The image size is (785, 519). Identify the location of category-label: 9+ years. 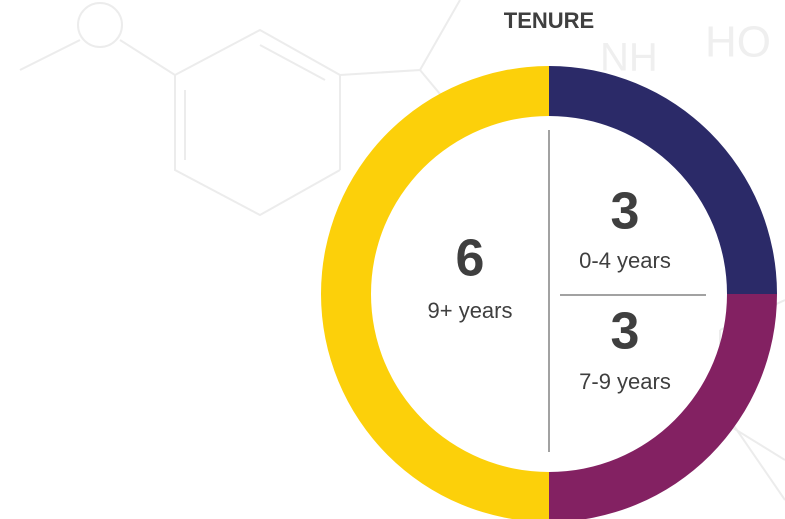
(470, 310).